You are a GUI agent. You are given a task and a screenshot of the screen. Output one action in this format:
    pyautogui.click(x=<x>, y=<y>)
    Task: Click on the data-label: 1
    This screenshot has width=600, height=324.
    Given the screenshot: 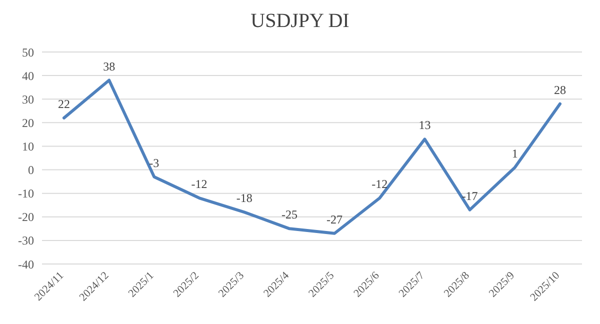 What is the action you would take?
    pyautogui.click(x=515, y=153)
    